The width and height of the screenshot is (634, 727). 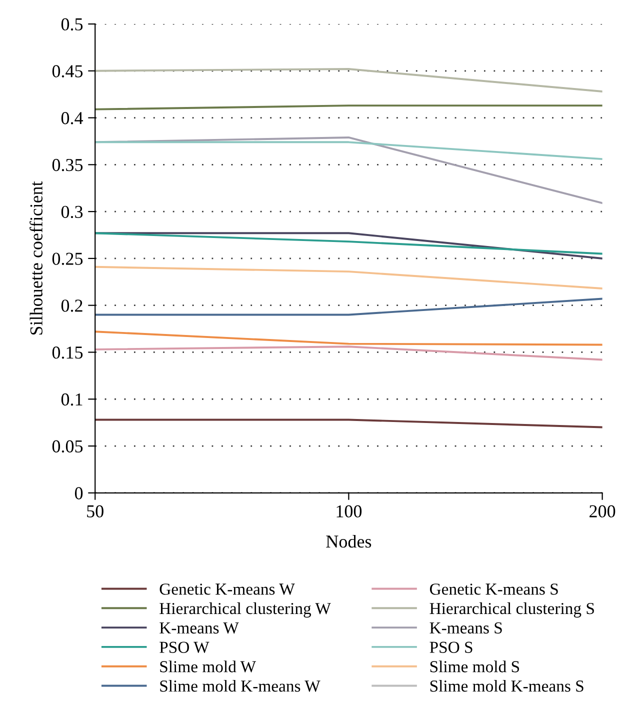 What do you see at coordinates (72, 24) in the screenshot?
I see `y-tick-label: 0.5` at bounding box center [72, 24].